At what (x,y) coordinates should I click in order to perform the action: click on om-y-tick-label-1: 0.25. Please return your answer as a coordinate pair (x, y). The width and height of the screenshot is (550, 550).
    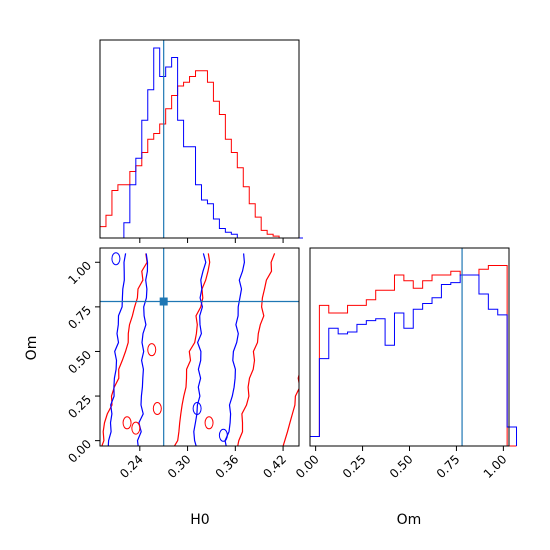
    Looking at the image, I should click on (79, 406).